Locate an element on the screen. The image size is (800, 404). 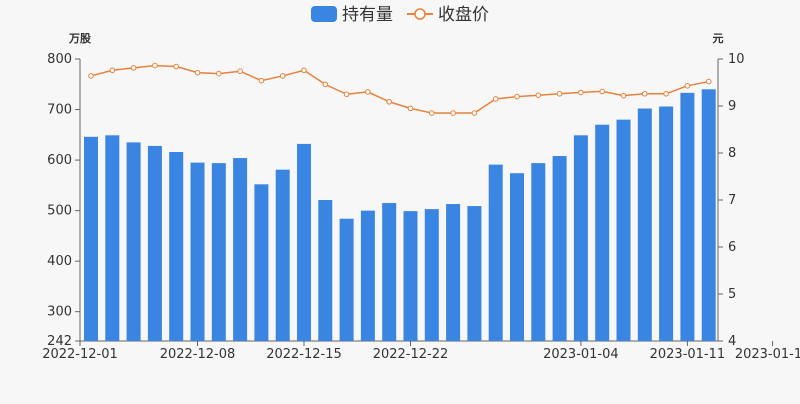
y-left-tick-label: 400 is located at coordinates (59, 261).